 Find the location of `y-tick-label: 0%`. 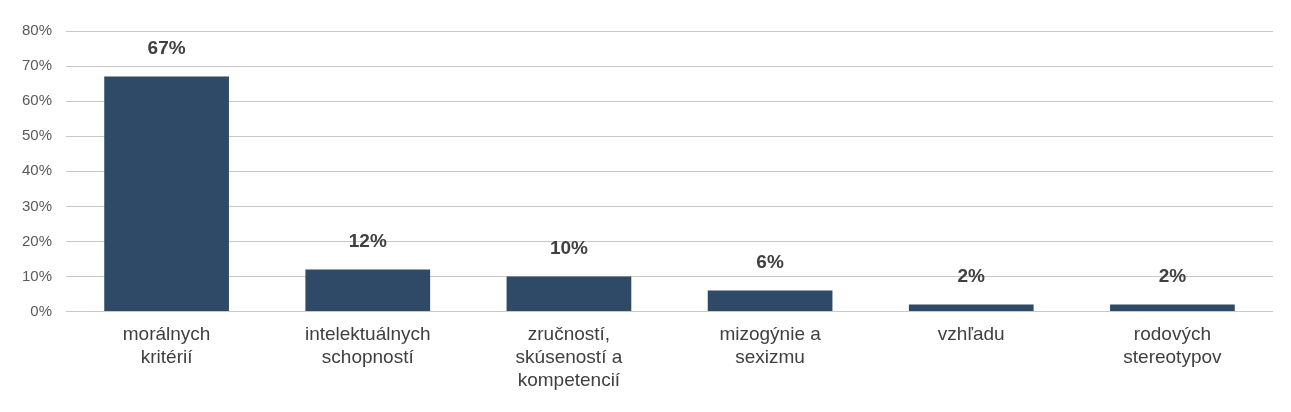

y-tick-label: 0% is located at coordinates (41, 310).